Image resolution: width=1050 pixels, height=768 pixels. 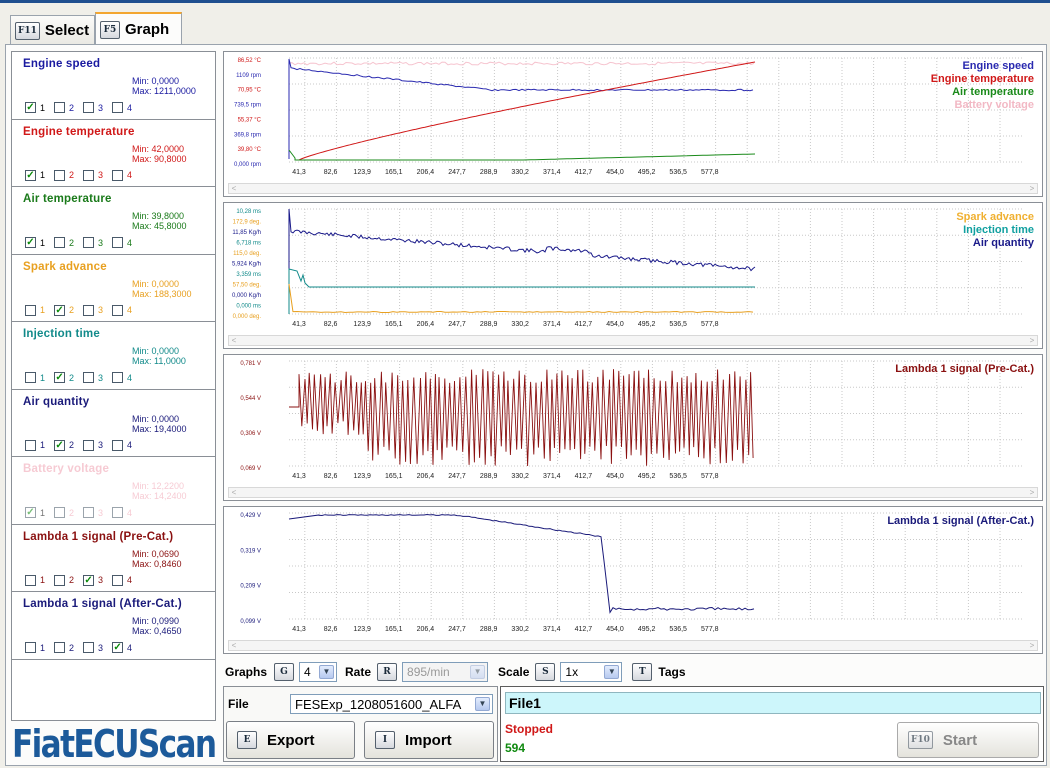 I want to click on graphs-select: 4 ▼, so click(x=318, y=672).